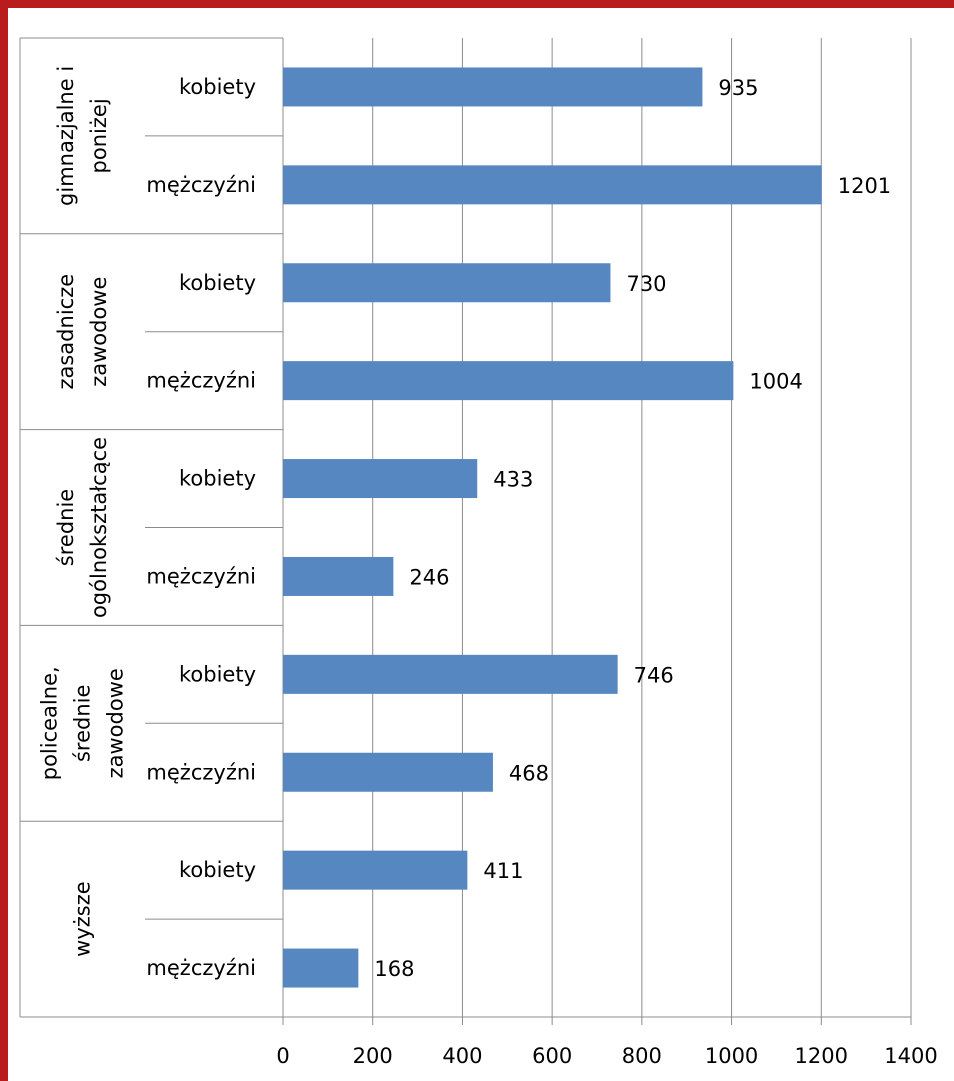  I want to click on x-tick-label: 200, so click(373, 1056).